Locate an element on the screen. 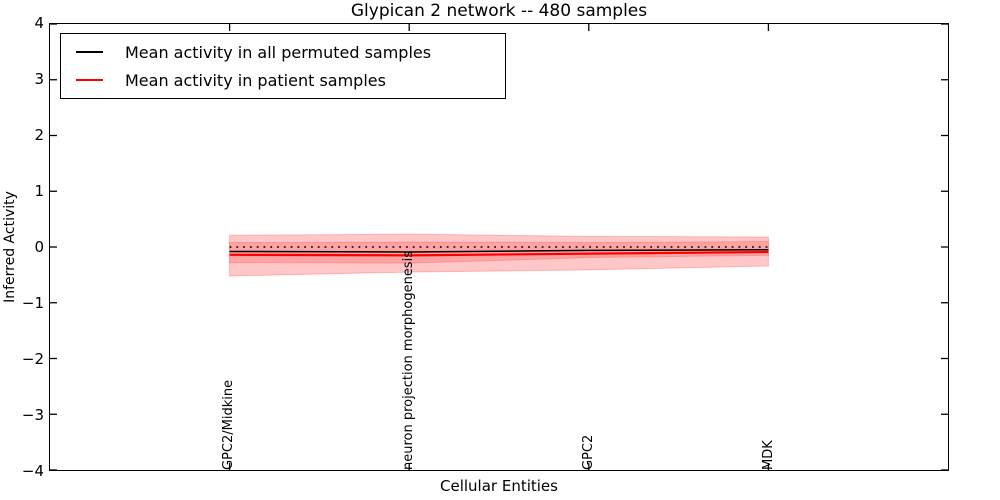  x-tick-label: GPC2 is located at coordinates (588, 452).